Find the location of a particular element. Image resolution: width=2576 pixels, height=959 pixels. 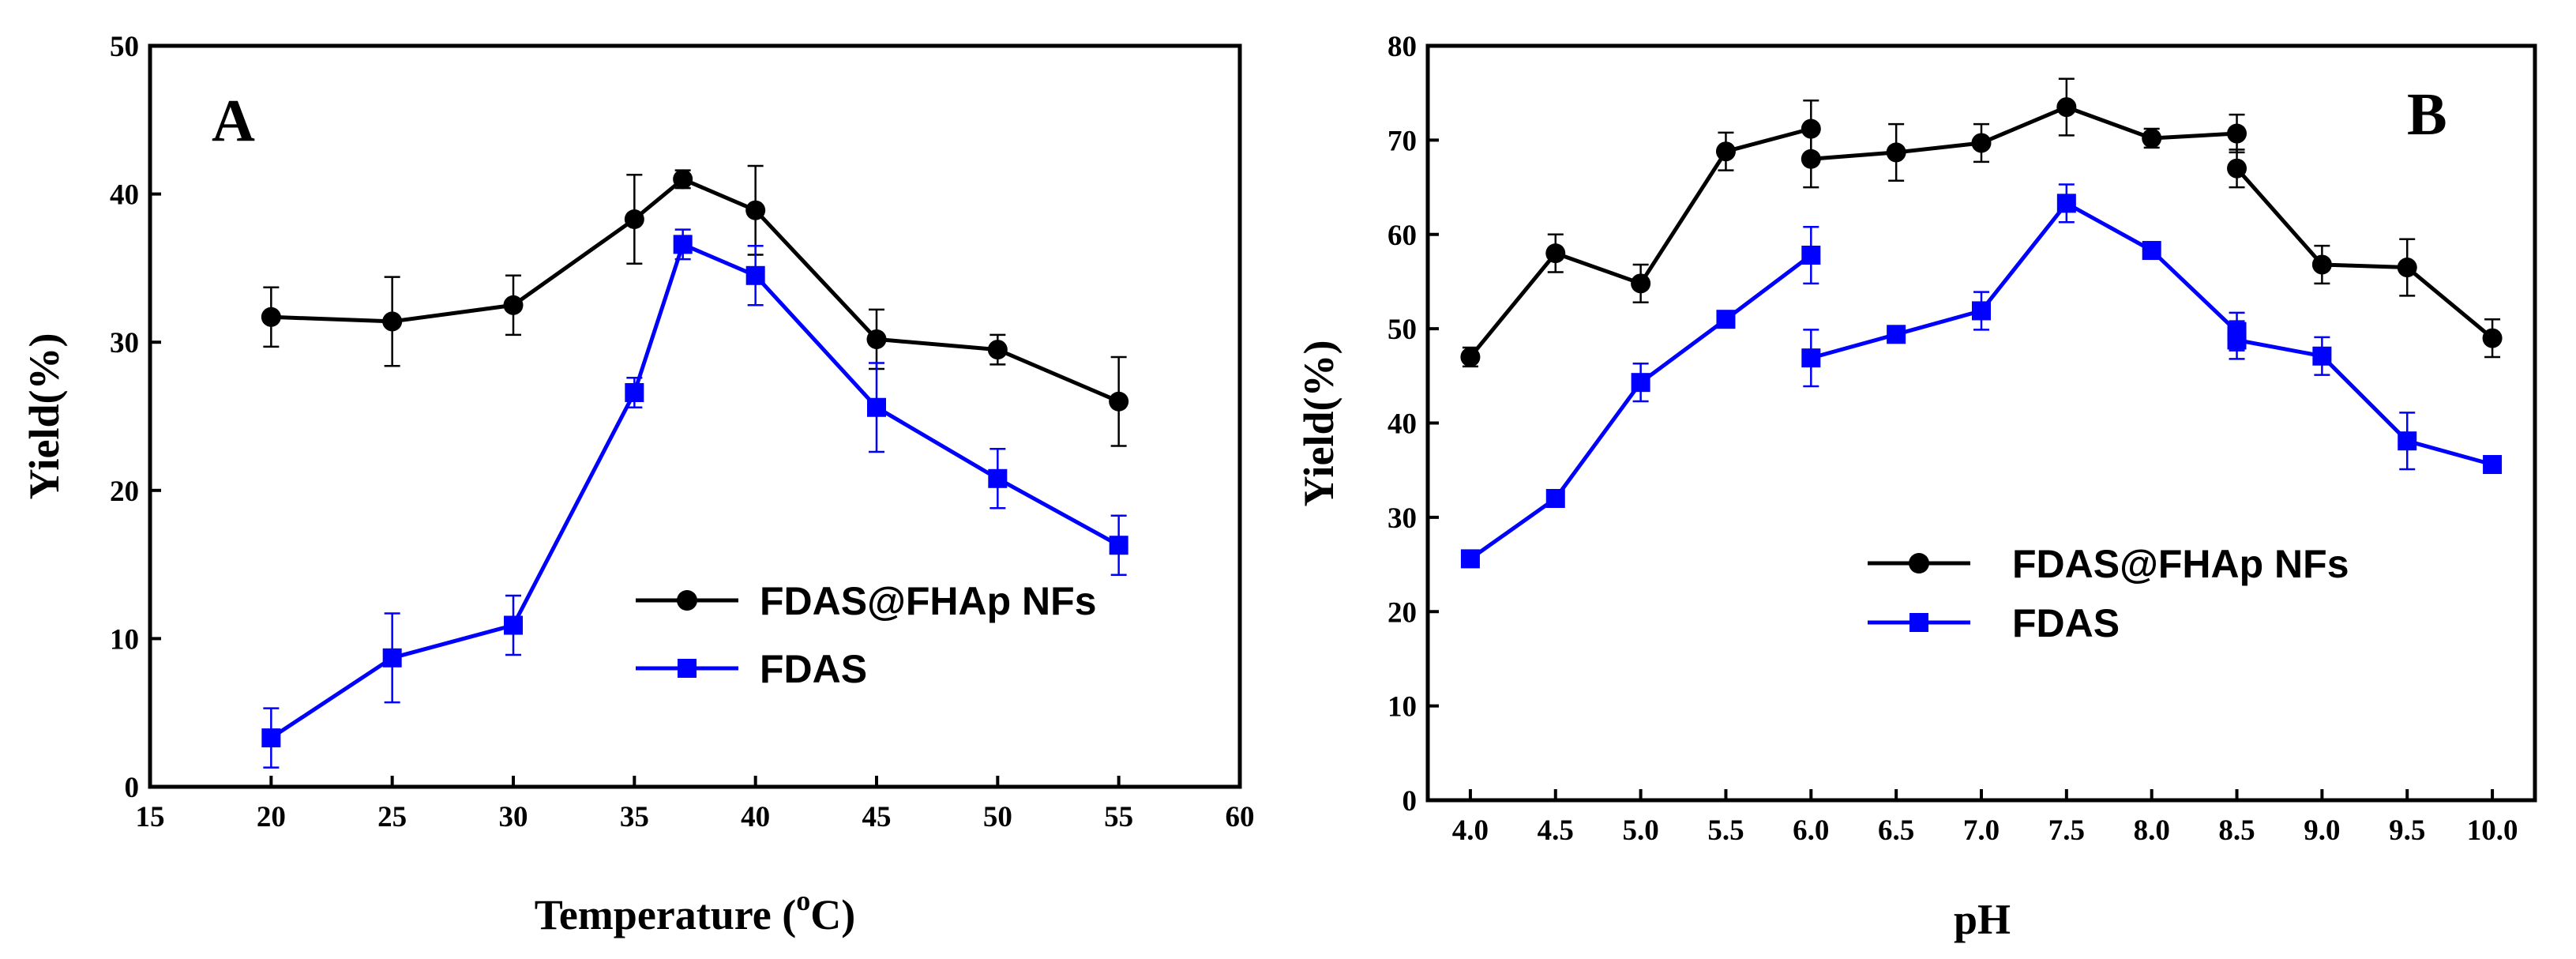

panel-b-legend-label-fdas: FDAS is located at coordinates (2066, 623).